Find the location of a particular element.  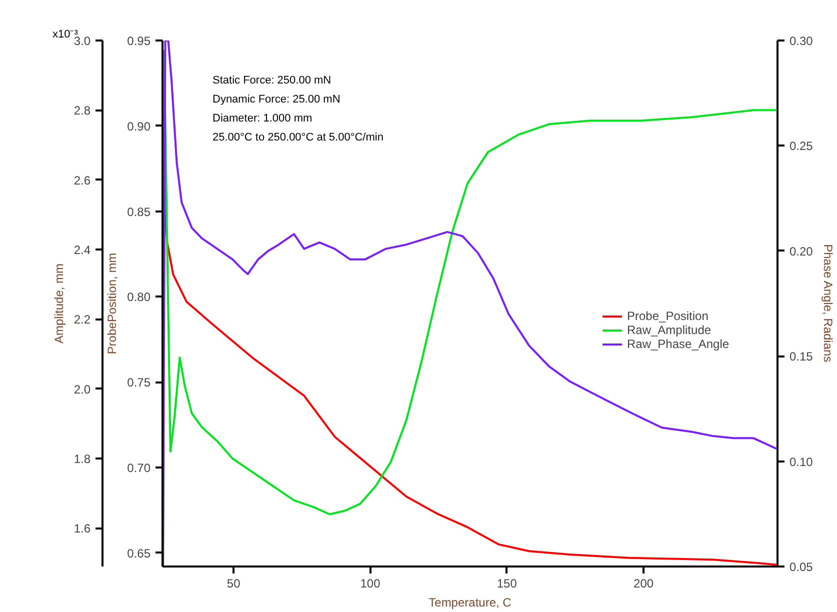

annotation: Diameter: 1.000 mm is located at coordinates (262, 118).